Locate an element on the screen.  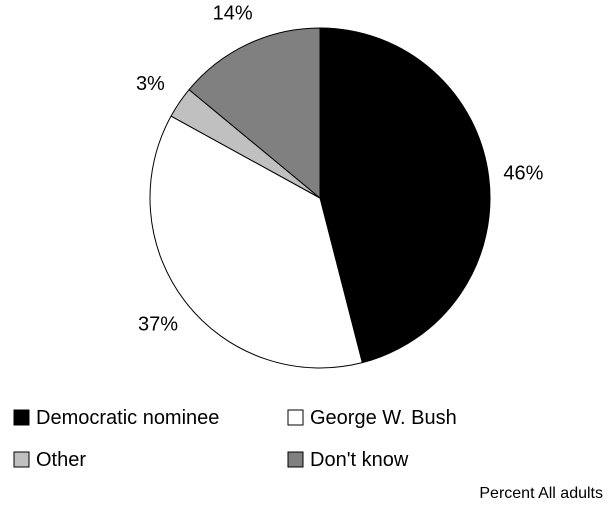
legend-label-other: Other is located at coordinates (61, 460).